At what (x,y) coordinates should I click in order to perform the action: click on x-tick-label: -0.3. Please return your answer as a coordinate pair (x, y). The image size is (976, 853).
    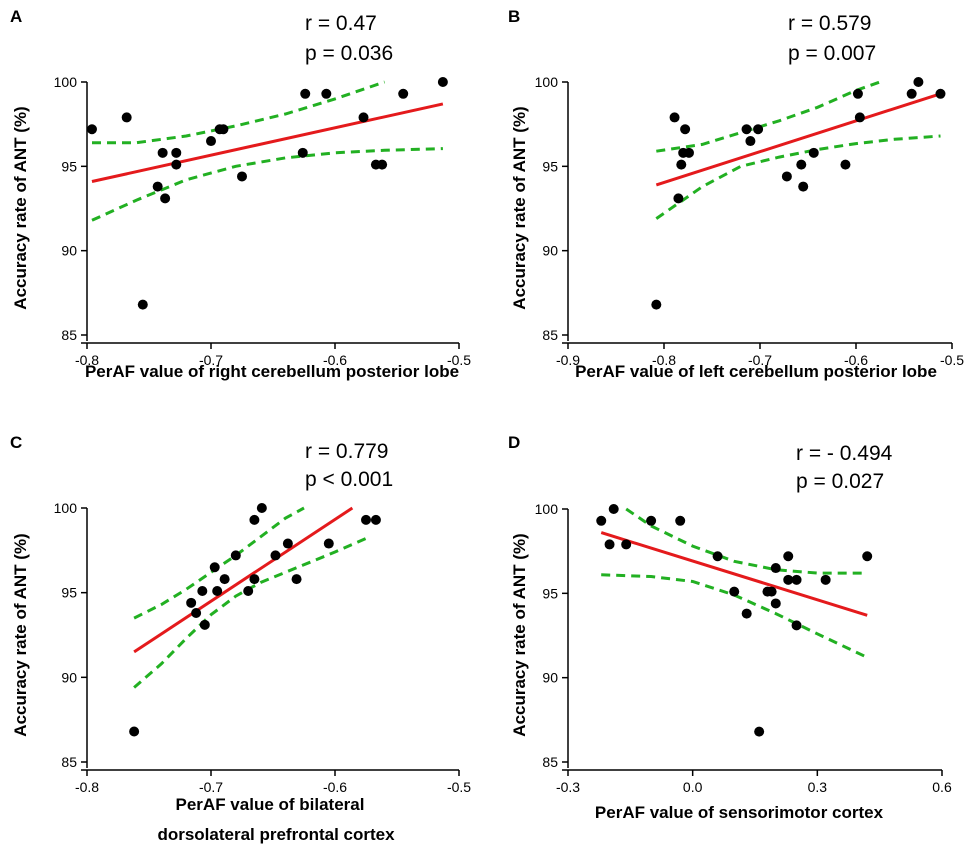
    Looking at the image, I should click on (568, 787).